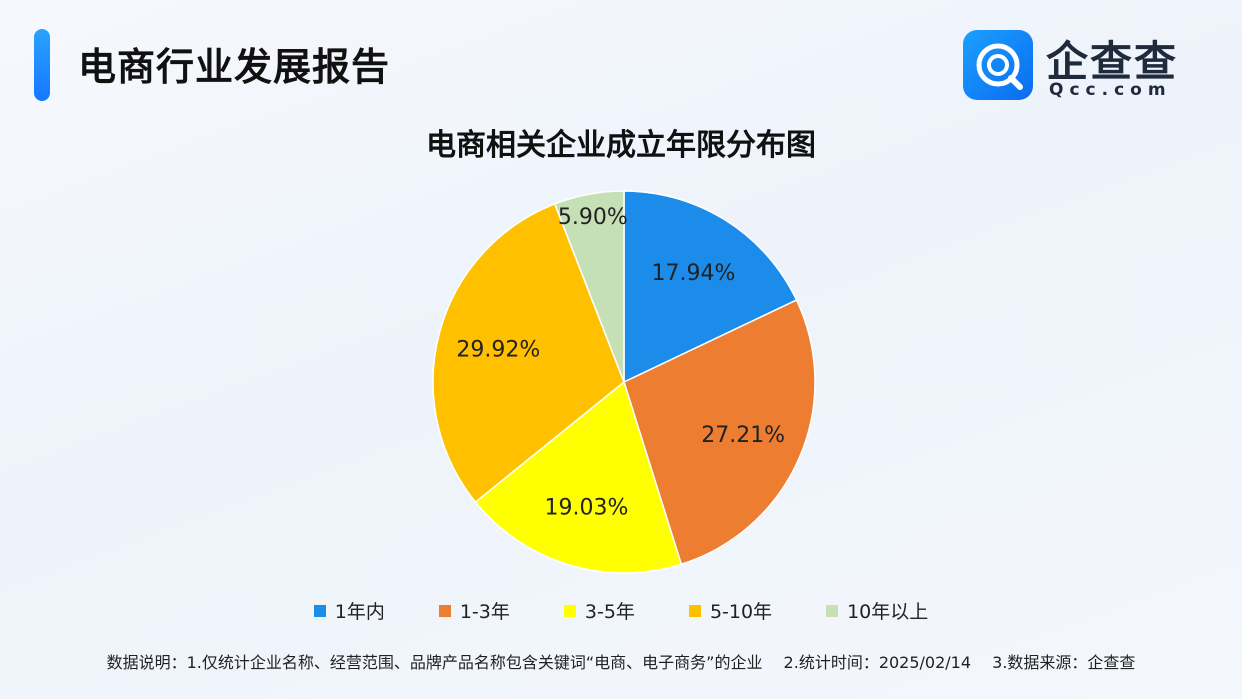  I want to click on chart-legend: 1年内 1-3年 3-5年 5-10年 10年以上, so click(621, 610).